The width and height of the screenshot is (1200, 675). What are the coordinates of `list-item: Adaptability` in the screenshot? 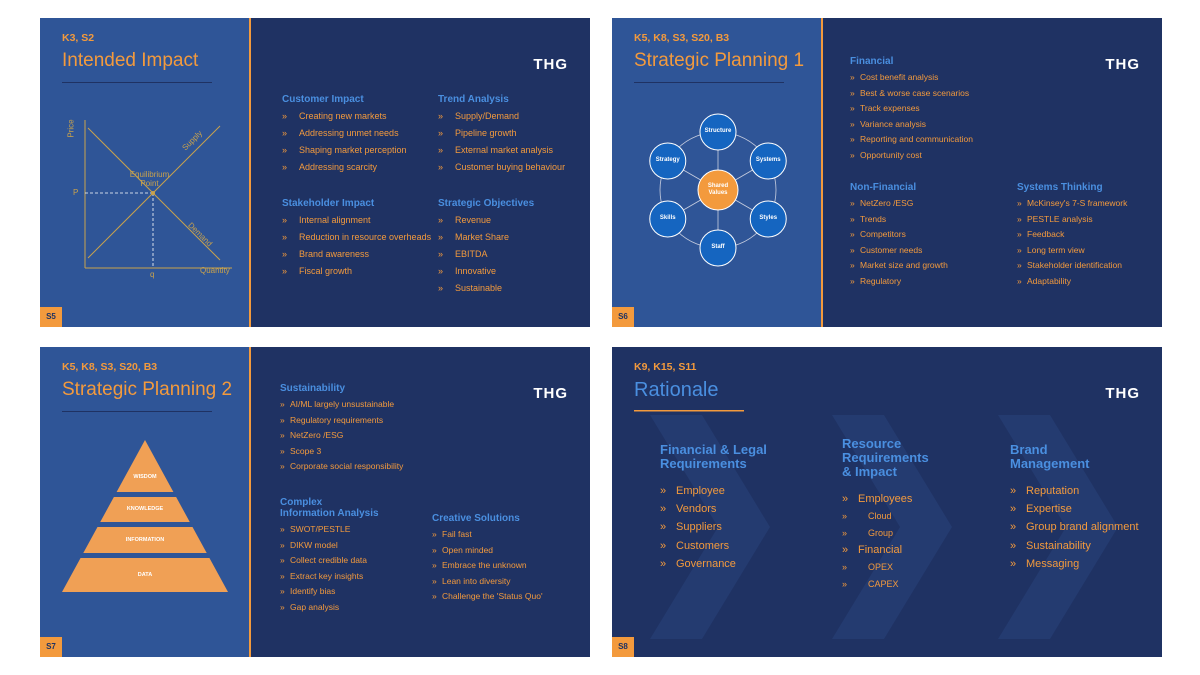 It's located at (1087, 284).